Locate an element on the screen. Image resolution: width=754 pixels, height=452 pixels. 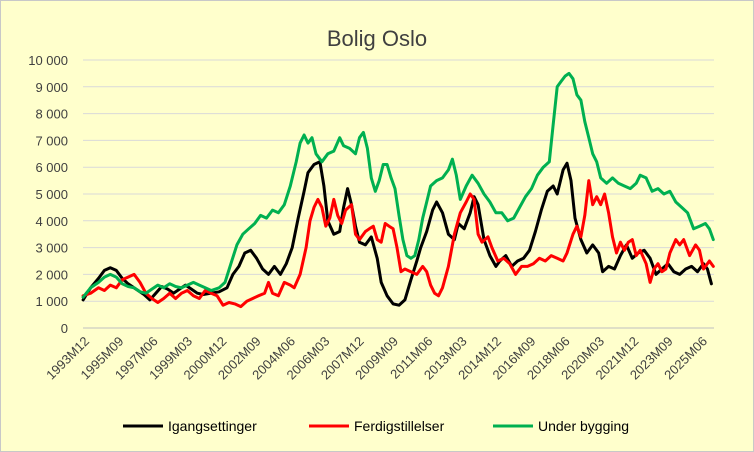
legend-label: Under bygging is located at coordinates (583, 426).